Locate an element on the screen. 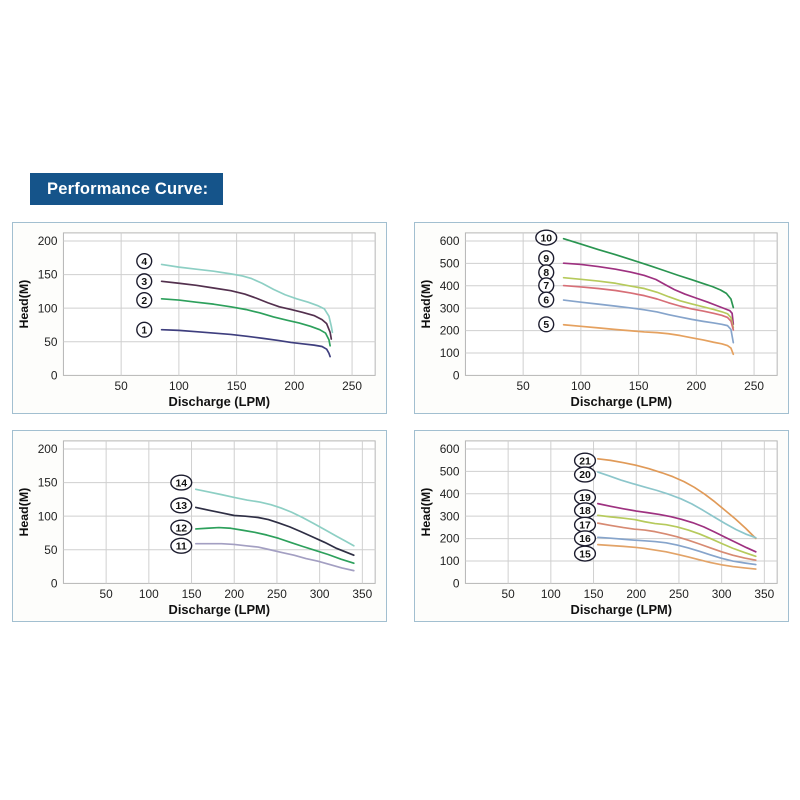 This screenshot has width=800, height=800. curve-label-number-17: 17 is located at coordinates (585, 525).